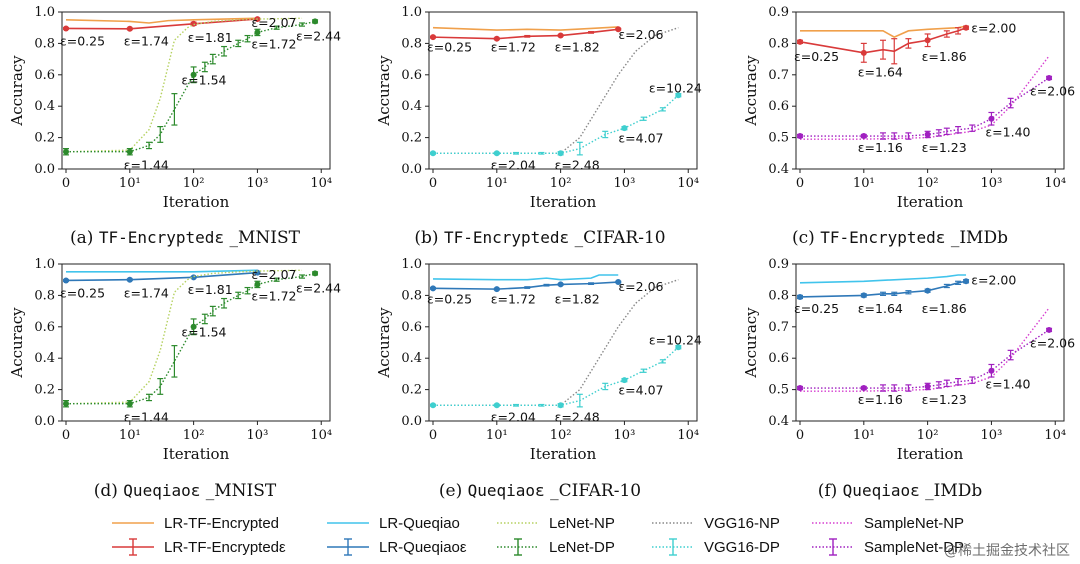 Image resolution: width=1080 pixels, height=564 pixels. Describe the element at coordinates (864, 435) in the screenshot. I see `x-tick-label: 10¹` at that location.